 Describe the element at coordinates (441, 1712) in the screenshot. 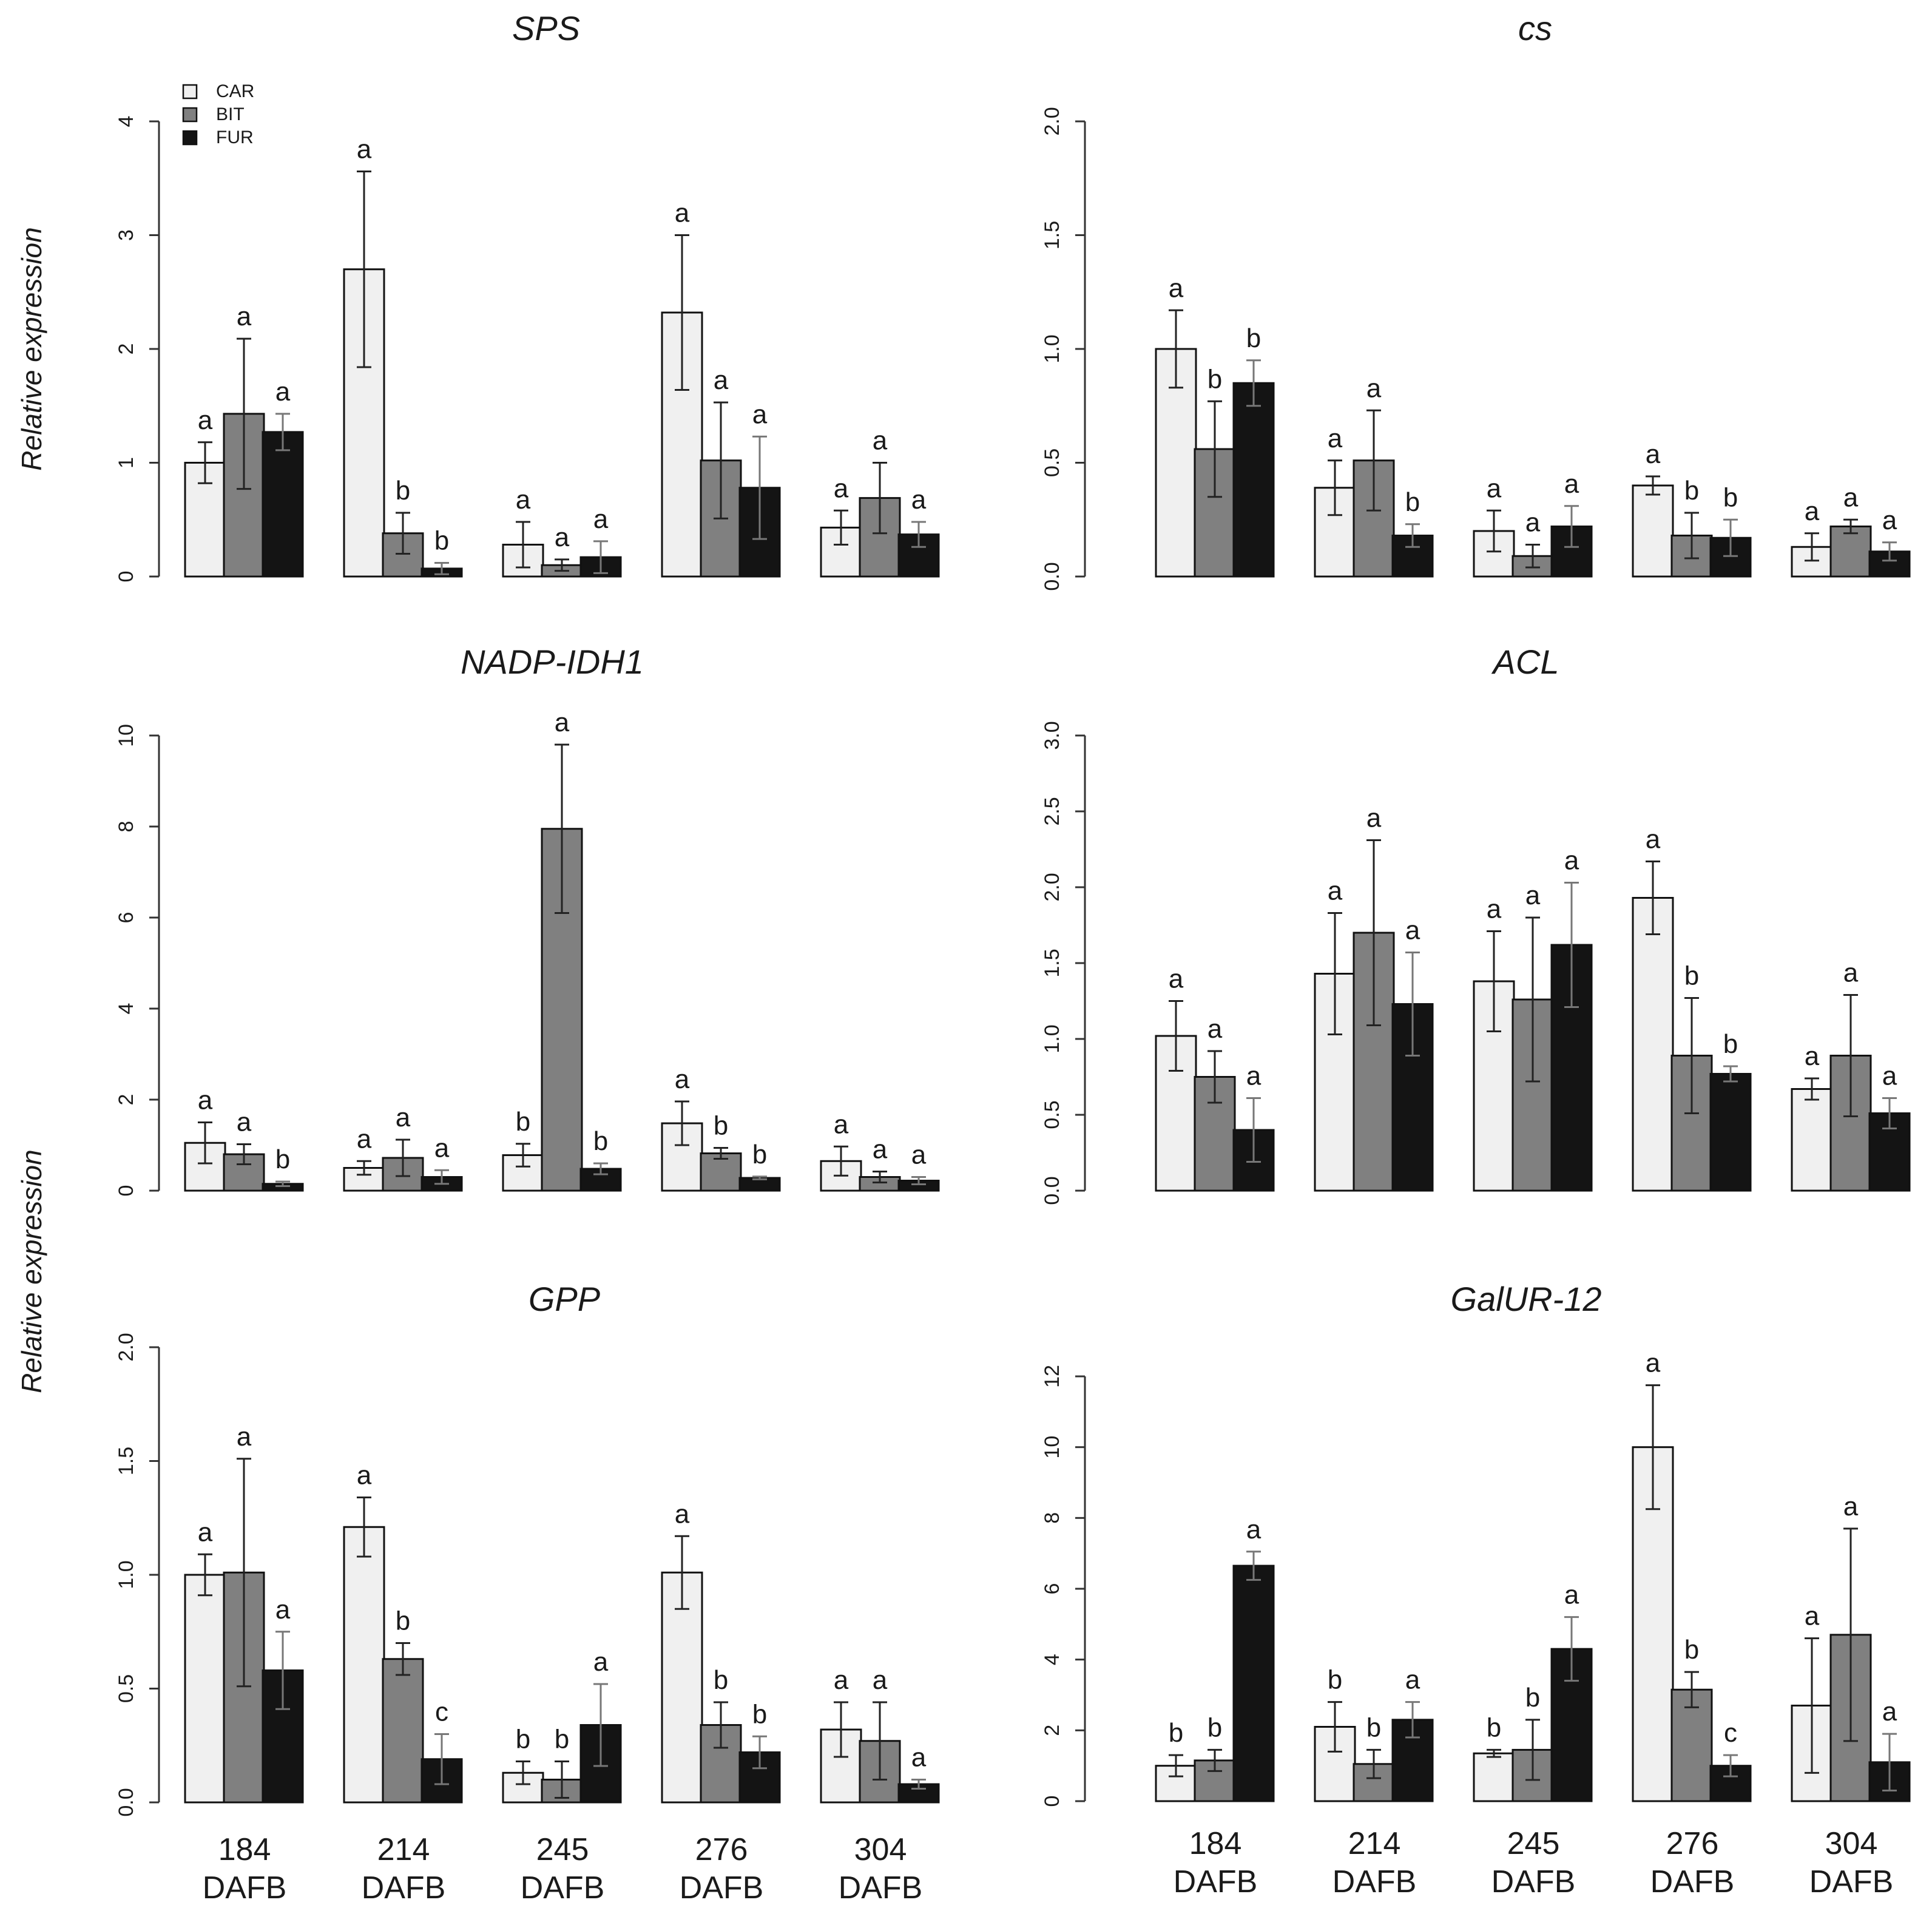

I see `significance-letter: c` at that location.